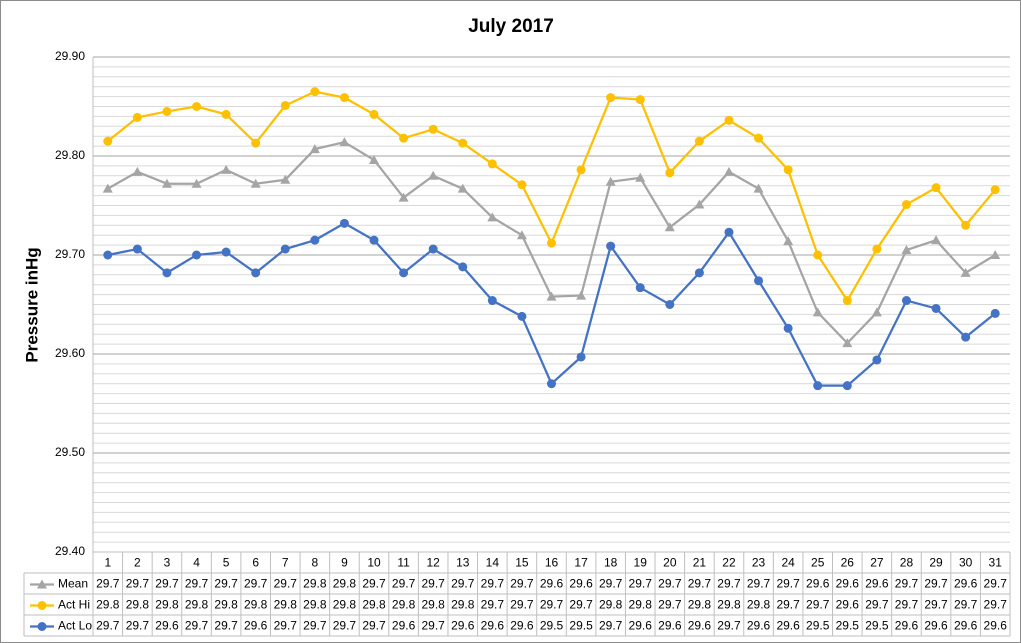 The image size is (1021, 643). I want to click on x-tick-label: 20, so click(670, 563).